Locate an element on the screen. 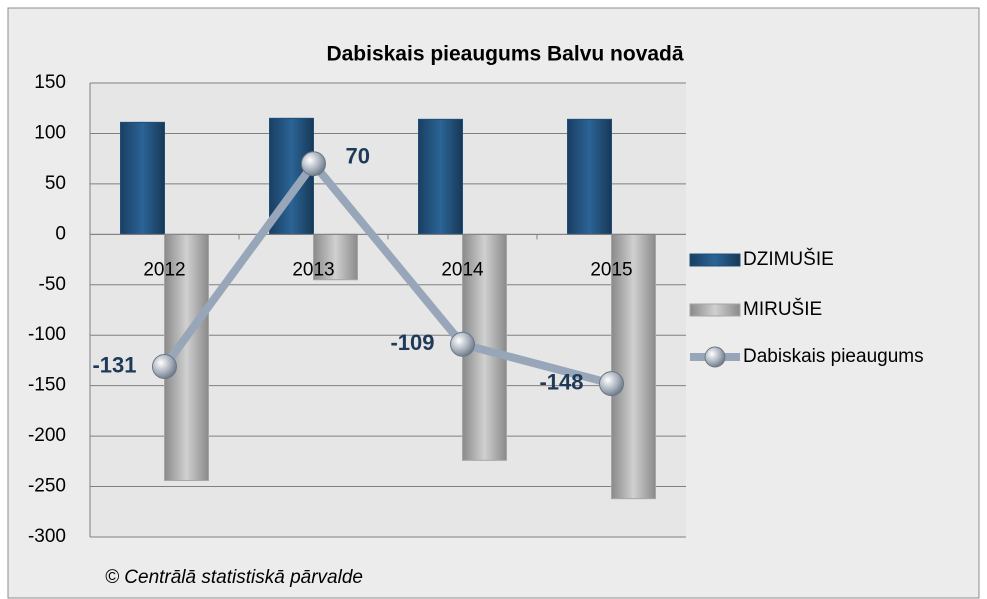  x-tick-label: 2012 is located at coordinates (164, 269).